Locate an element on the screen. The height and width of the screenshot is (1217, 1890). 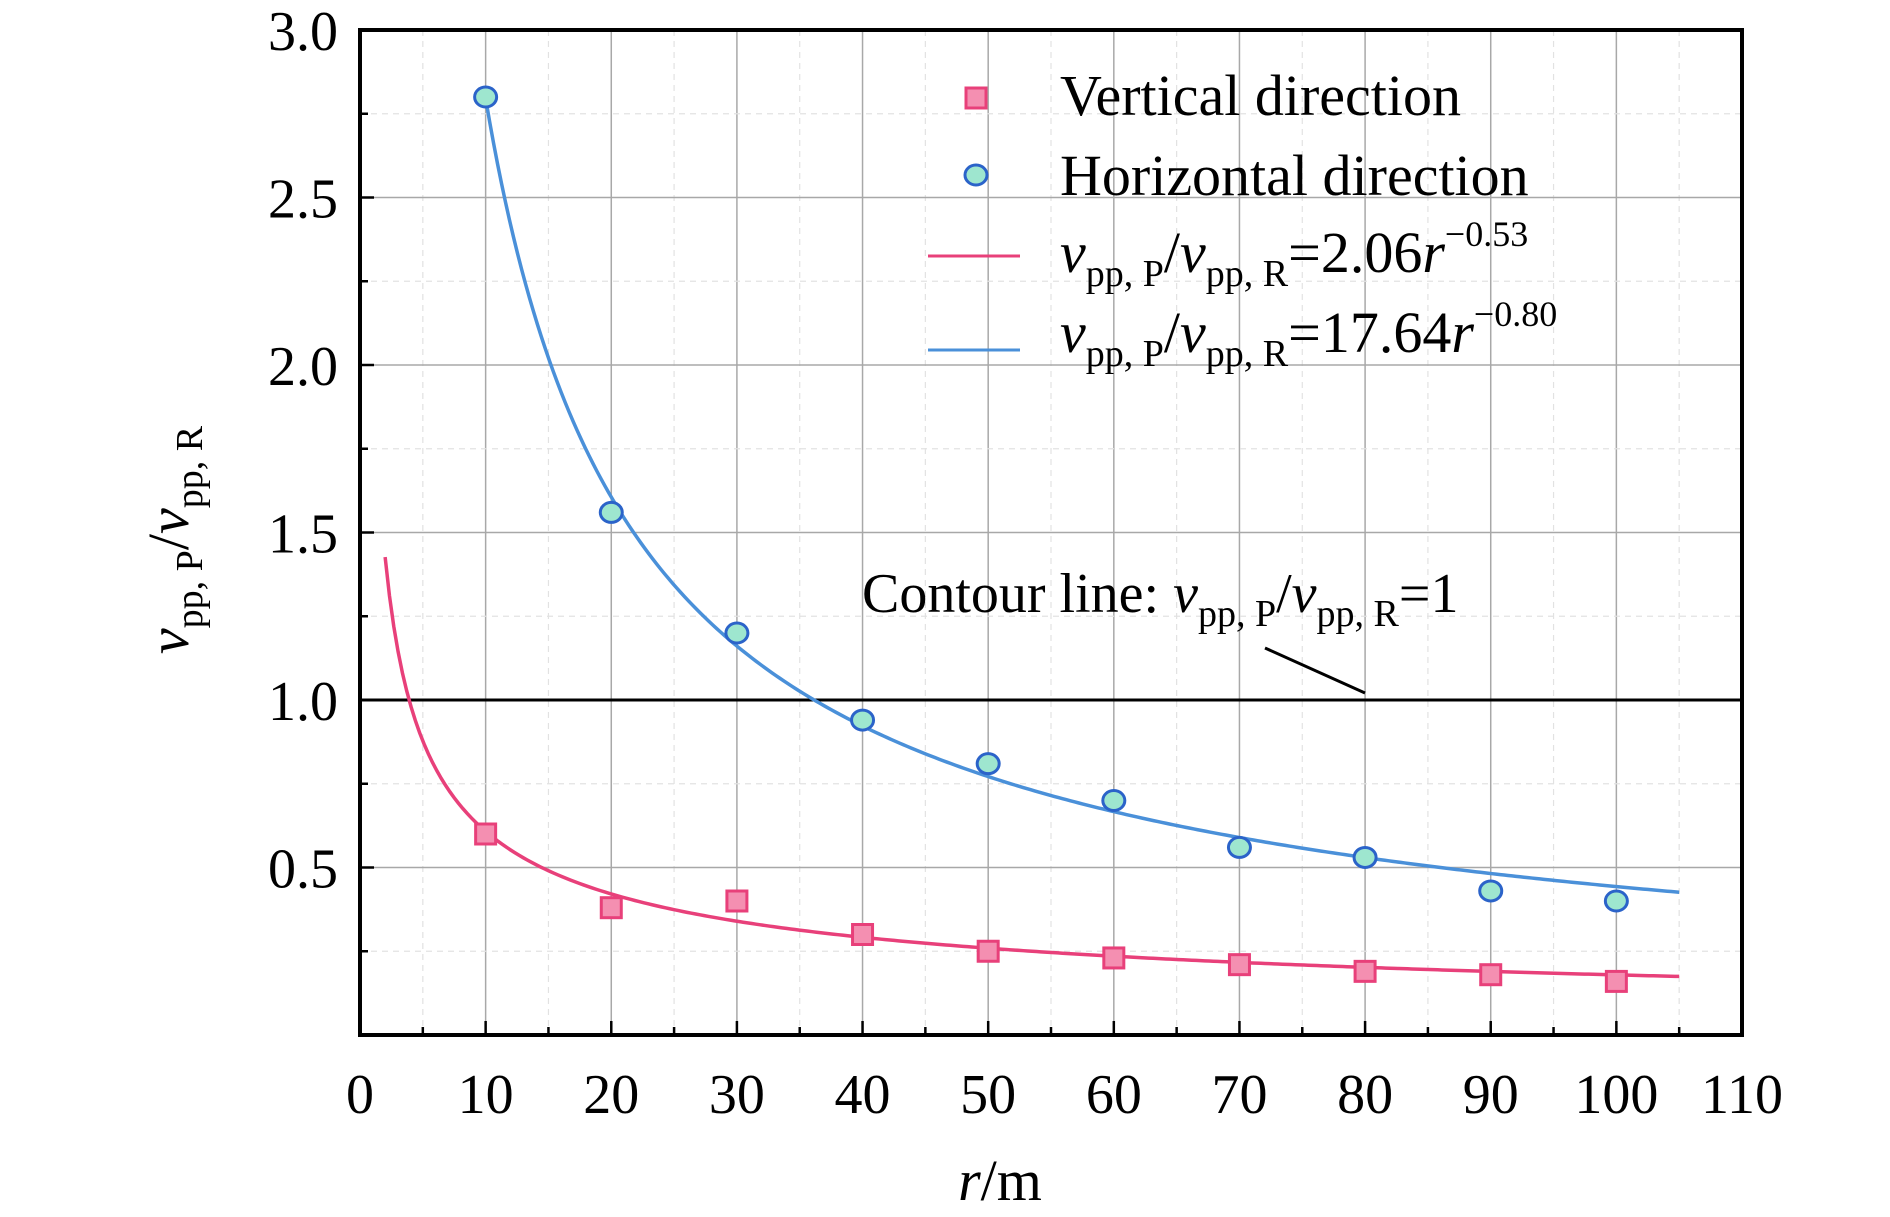
x-tick-label: 110 is located at coordinates (1742, 1095).